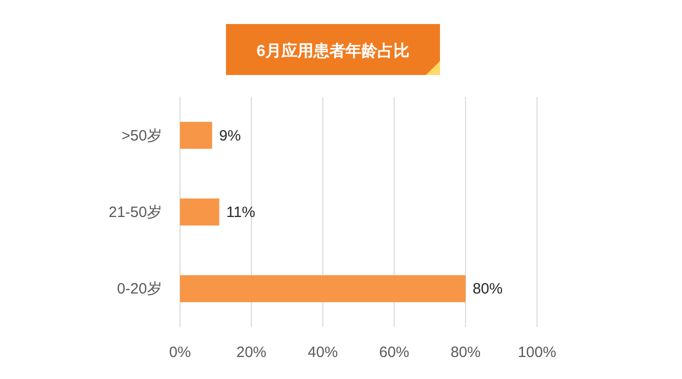 The width and height of the screenshot is (682, 379). What do you see at coordinates (487, 289) in the screenshot?
I see `data-label: 80%` at bounding box center [487, 289].